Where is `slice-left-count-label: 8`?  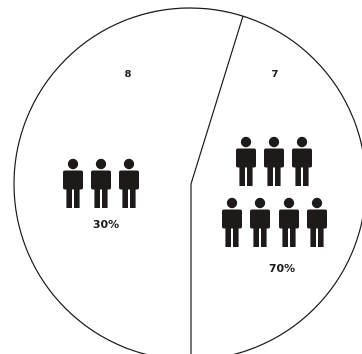
slice-left-count-label: 8 is located at coordinates (128, 74).